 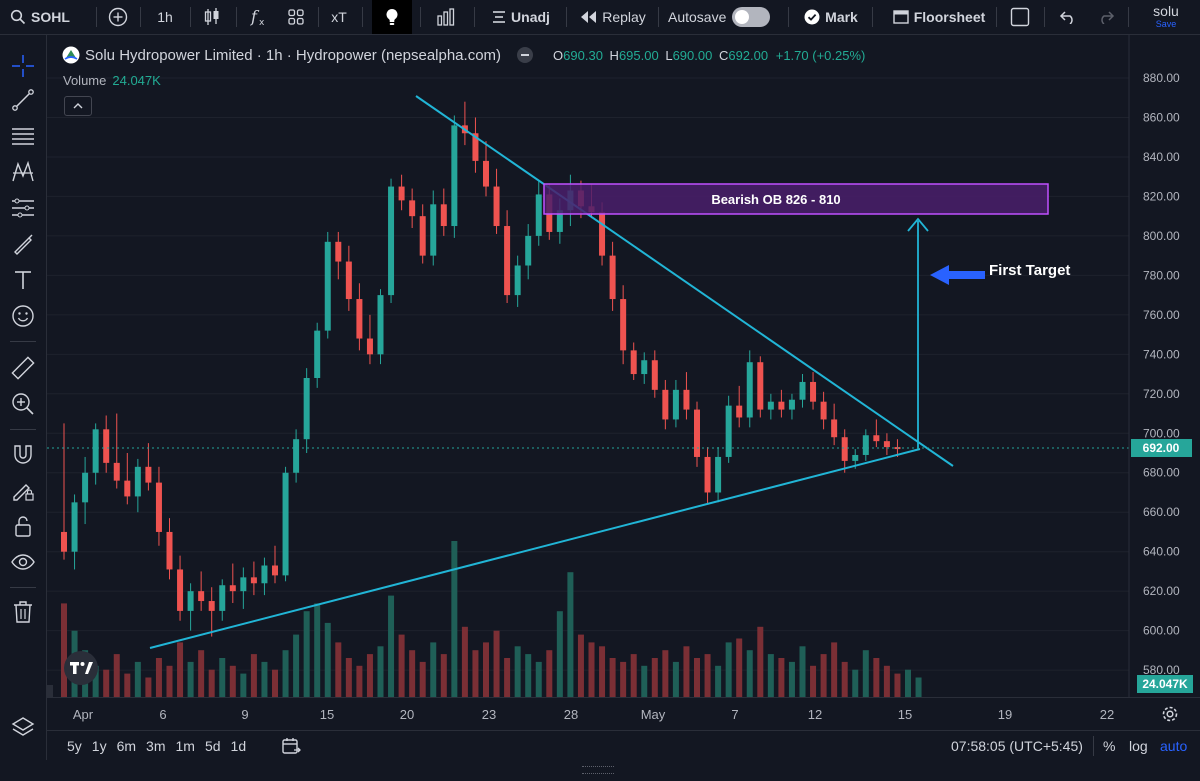 I want to click on autosave-toggle: Autosave, so click(x=723, y=17).